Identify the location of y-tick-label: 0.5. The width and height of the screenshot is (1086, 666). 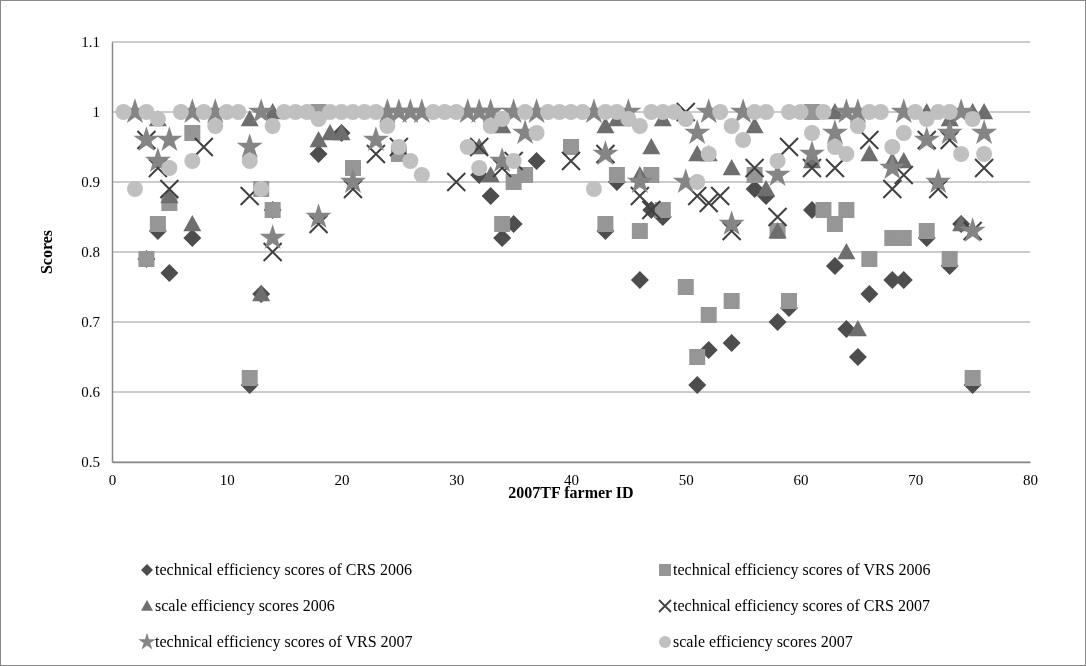
(90, 462).